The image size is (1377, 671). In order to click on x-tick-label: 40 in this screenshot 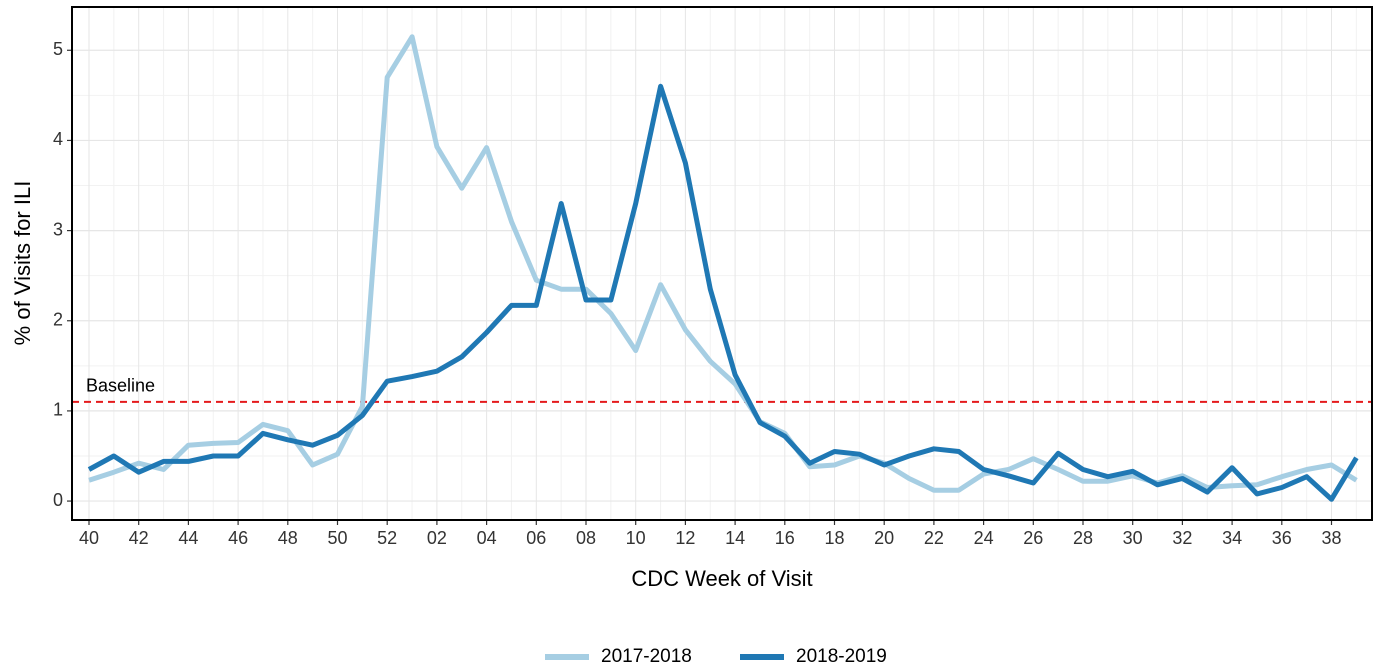, I will do `click(89, 538)`.